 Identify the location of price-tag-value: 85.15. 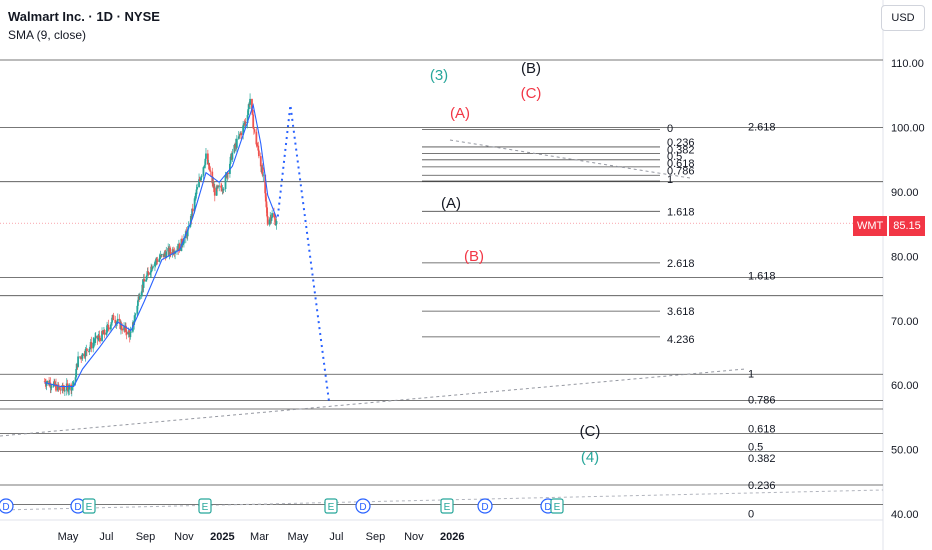
(907, 226).